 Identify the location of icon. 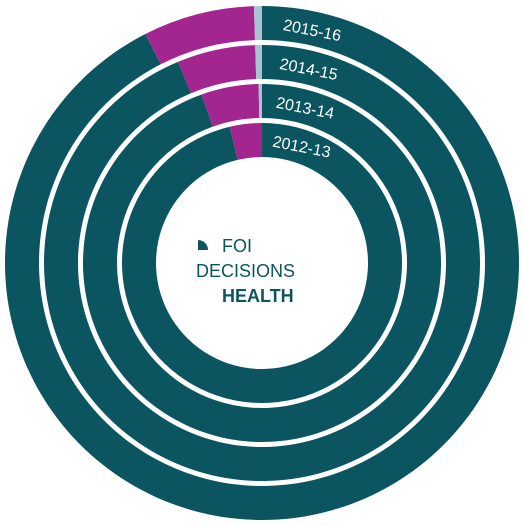
(203, 245).